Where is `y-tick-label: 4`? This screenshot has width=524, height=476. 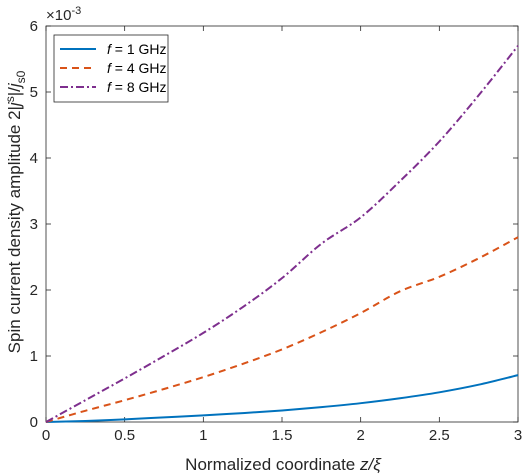
y-tick-label: 4 is located at coordinates (34, 158).